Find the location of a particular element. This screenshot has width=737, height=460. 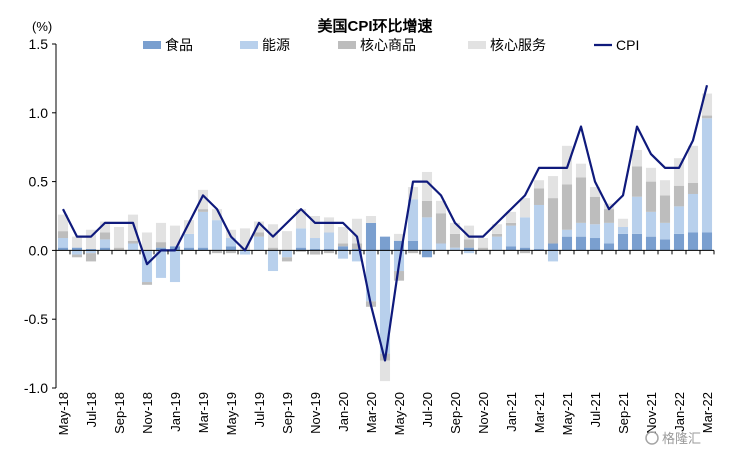

watermark-text: 格隆汇 is located at coordinates (681, 438).